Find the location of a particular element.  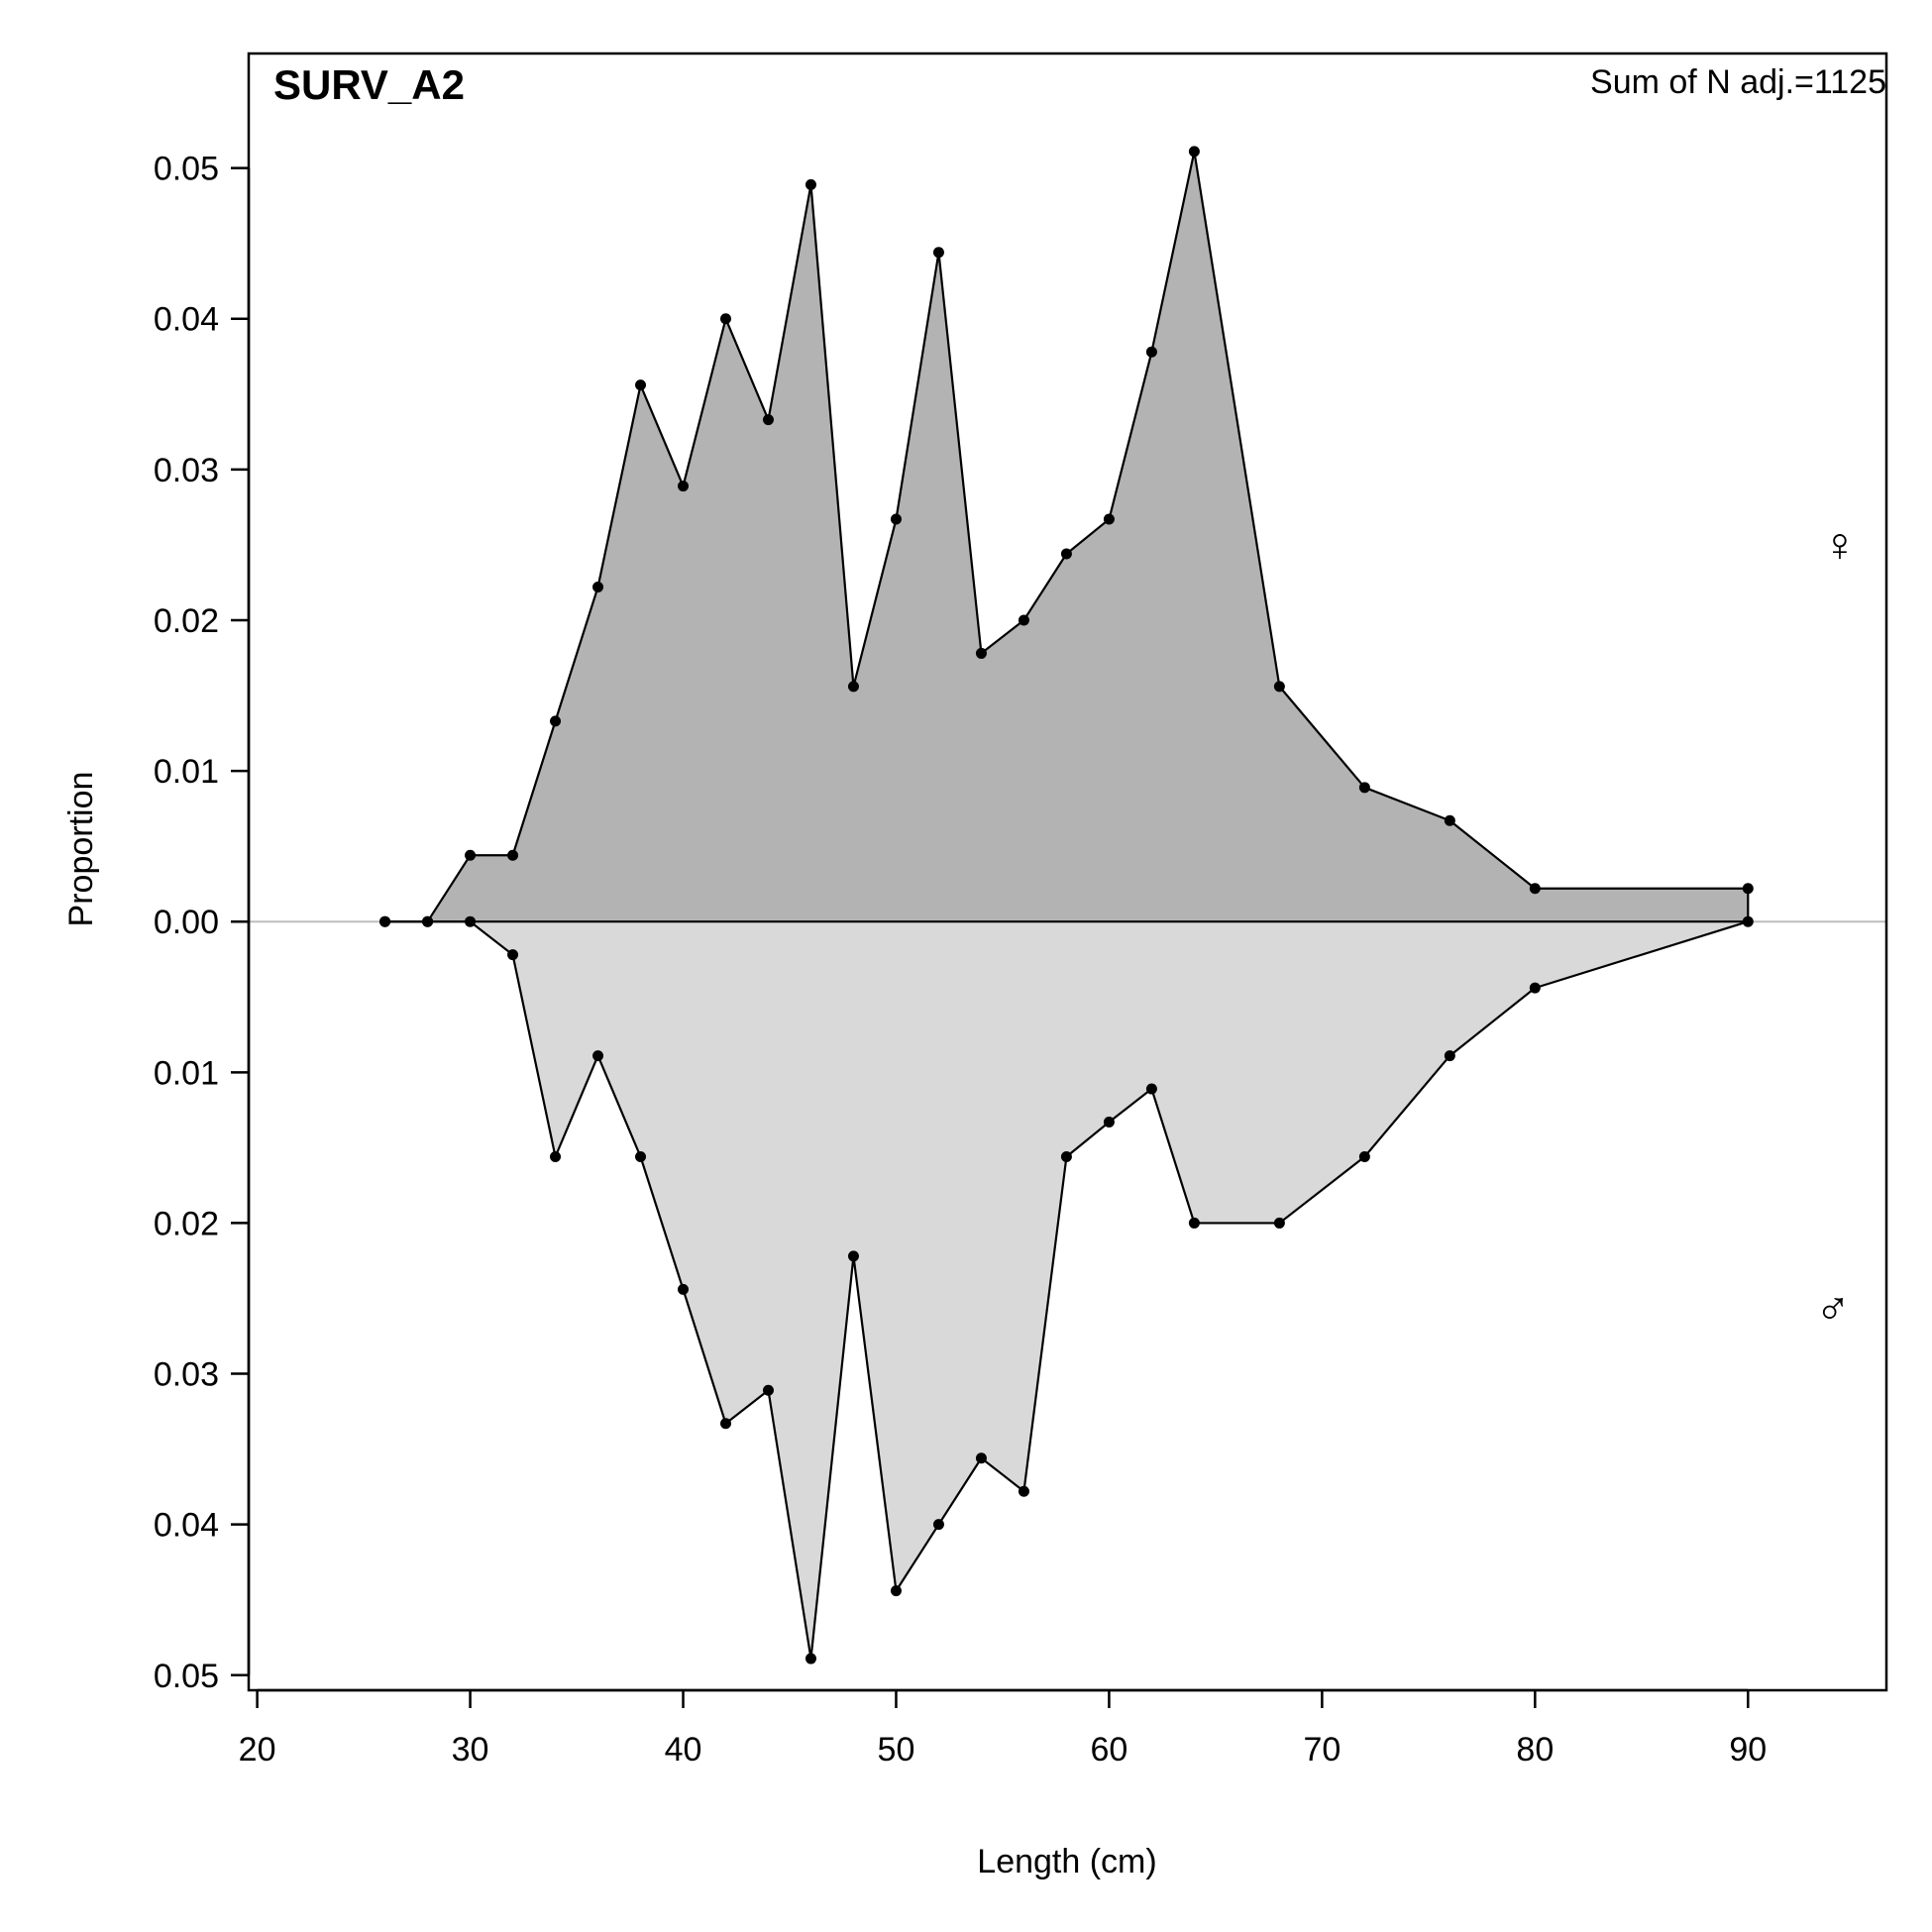

x-tick-label: 70 is located at coordinates (1322, 1750).